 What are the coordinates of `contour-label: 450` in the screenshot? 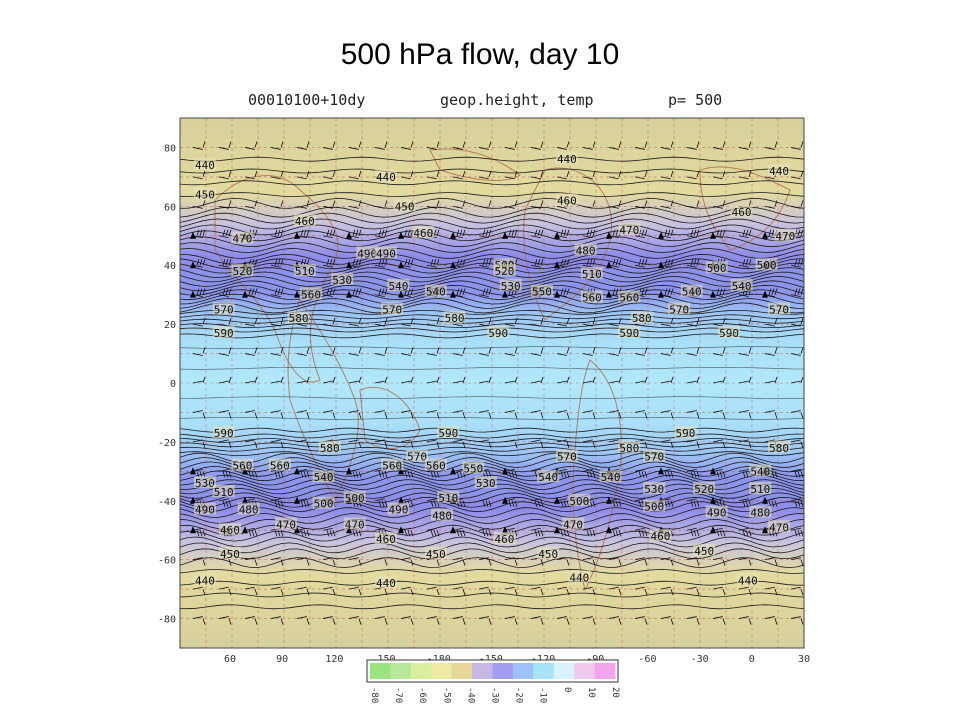 It's located at (548, 554).